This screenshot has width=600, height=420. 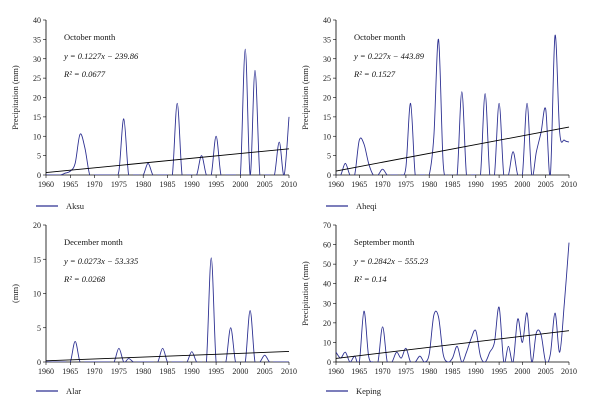 What do you see at coordinates (327, 225) in the screenshot?
I see `y-tick-label: 70` at bounding box center [327, 225].